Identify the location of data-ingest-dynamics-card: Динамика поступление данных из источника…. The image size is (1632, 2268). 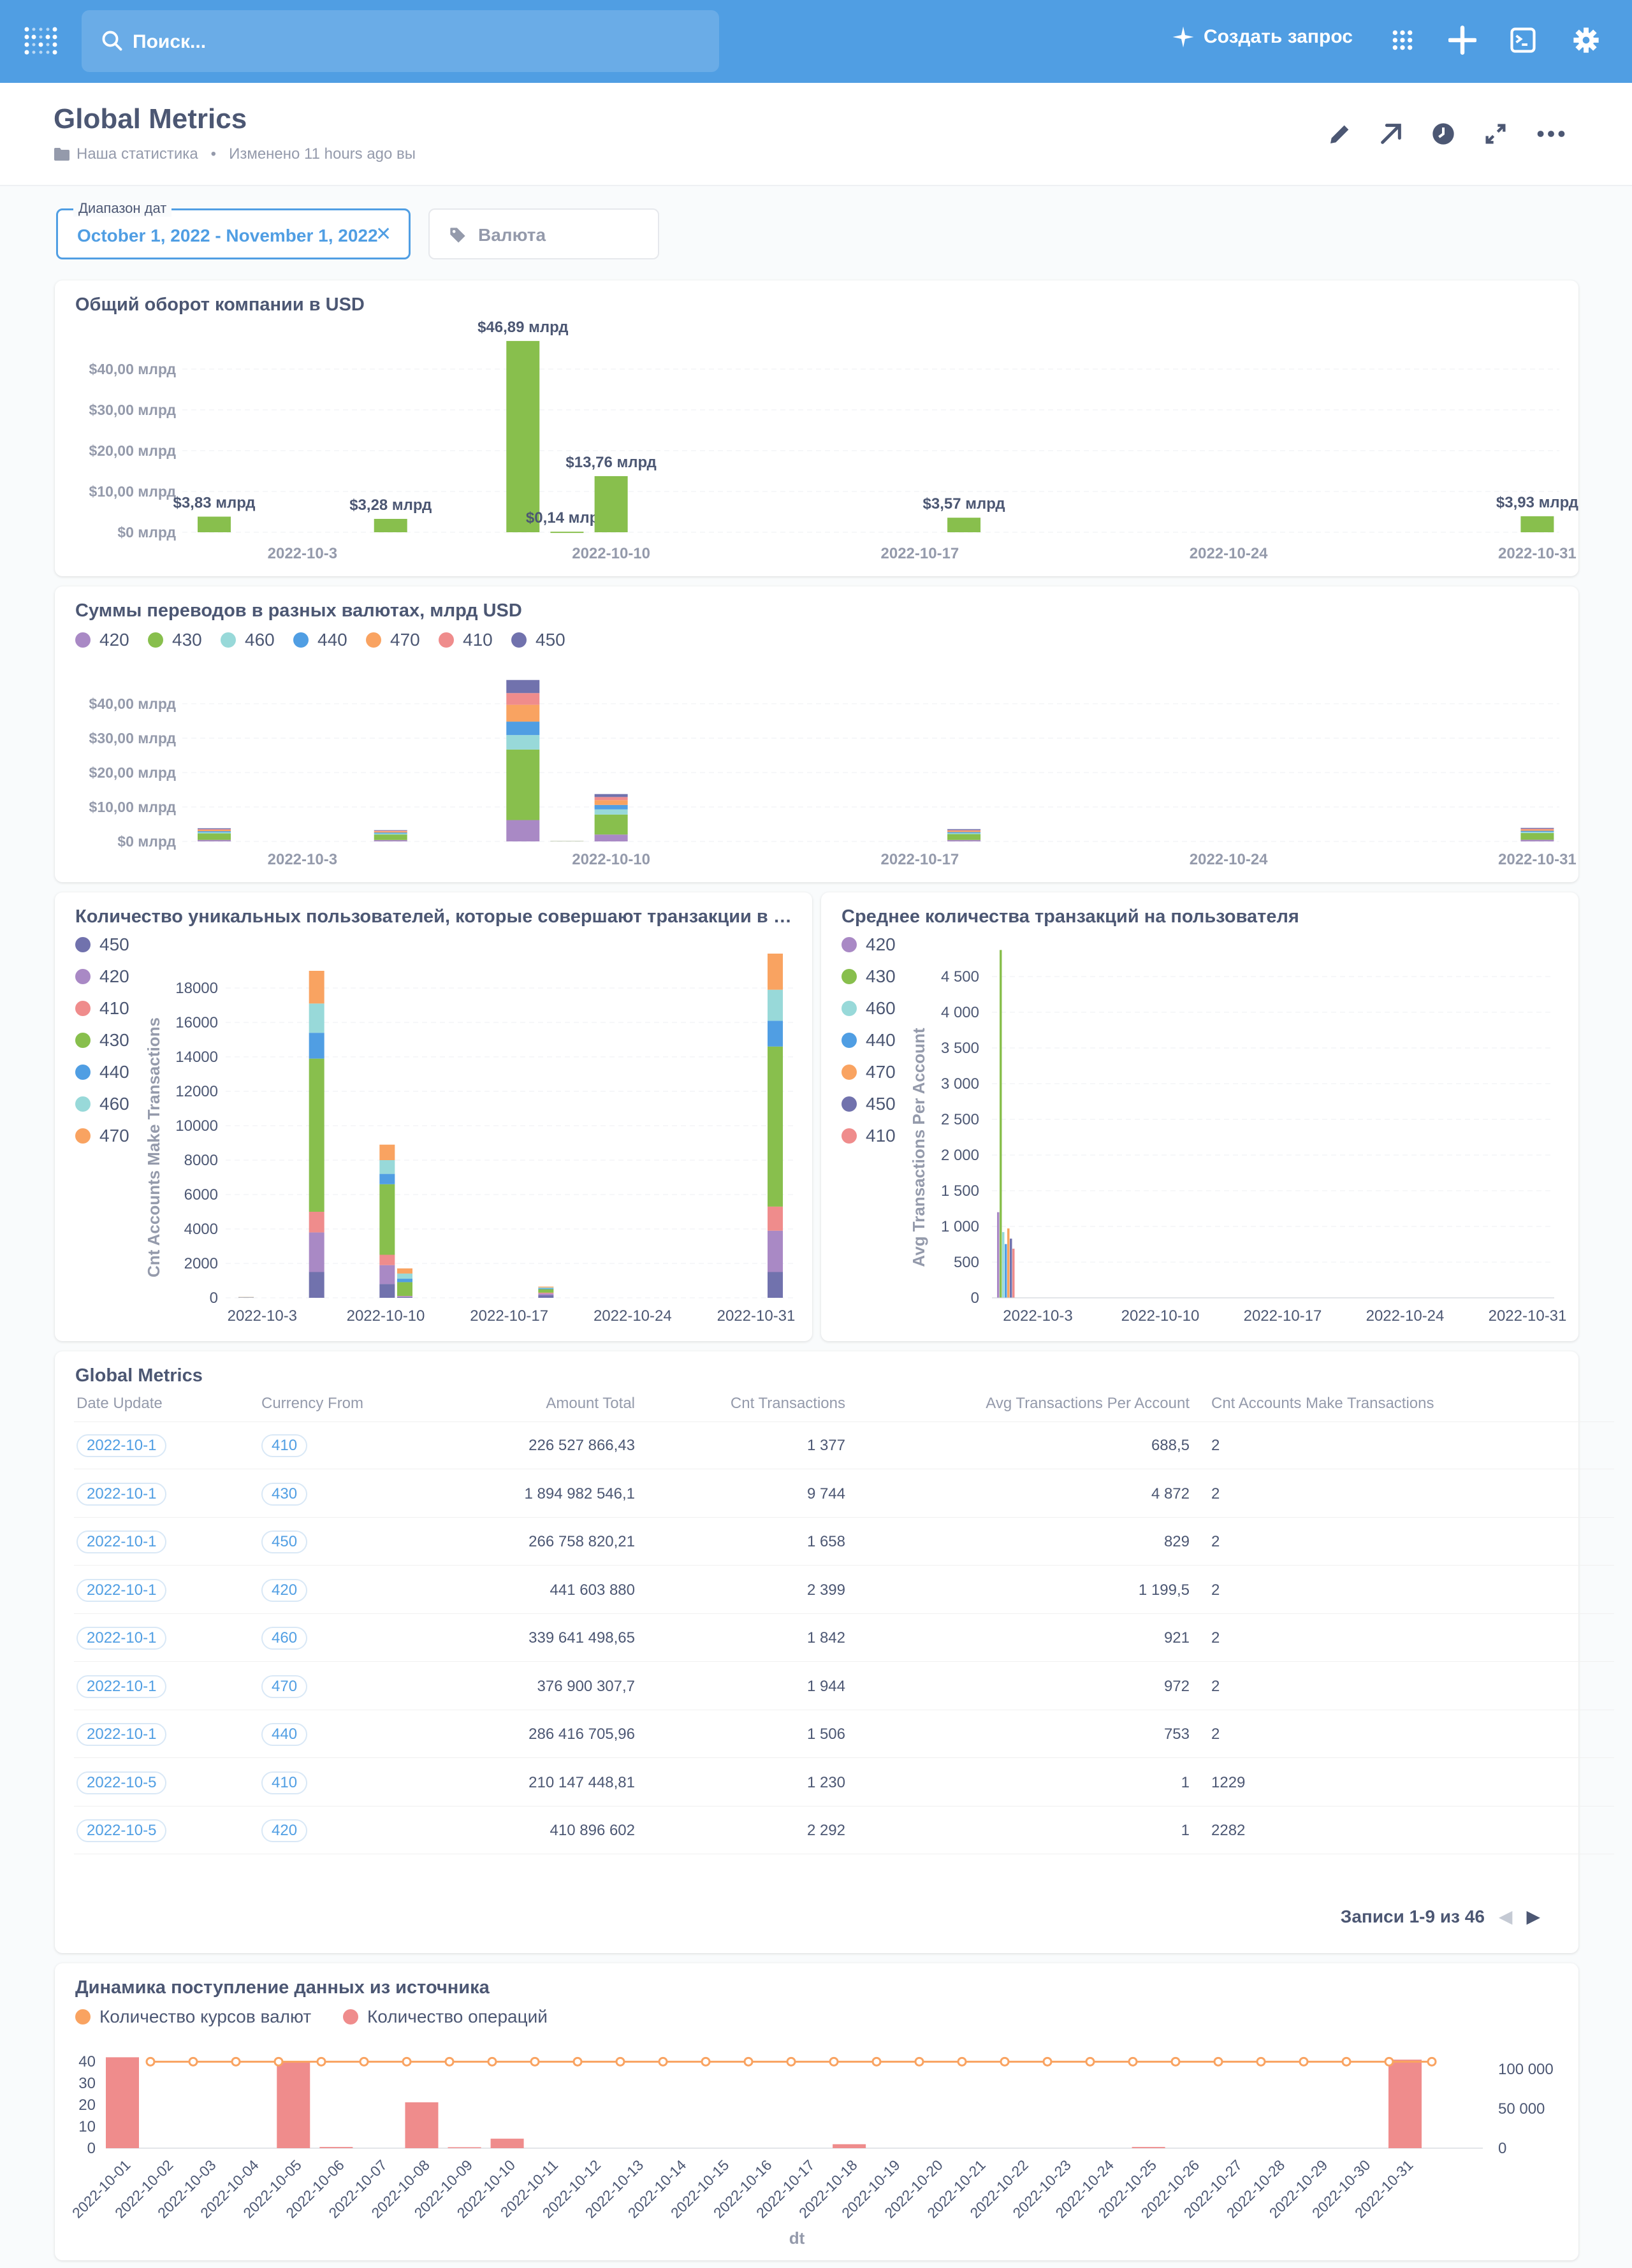
(816, 2112).